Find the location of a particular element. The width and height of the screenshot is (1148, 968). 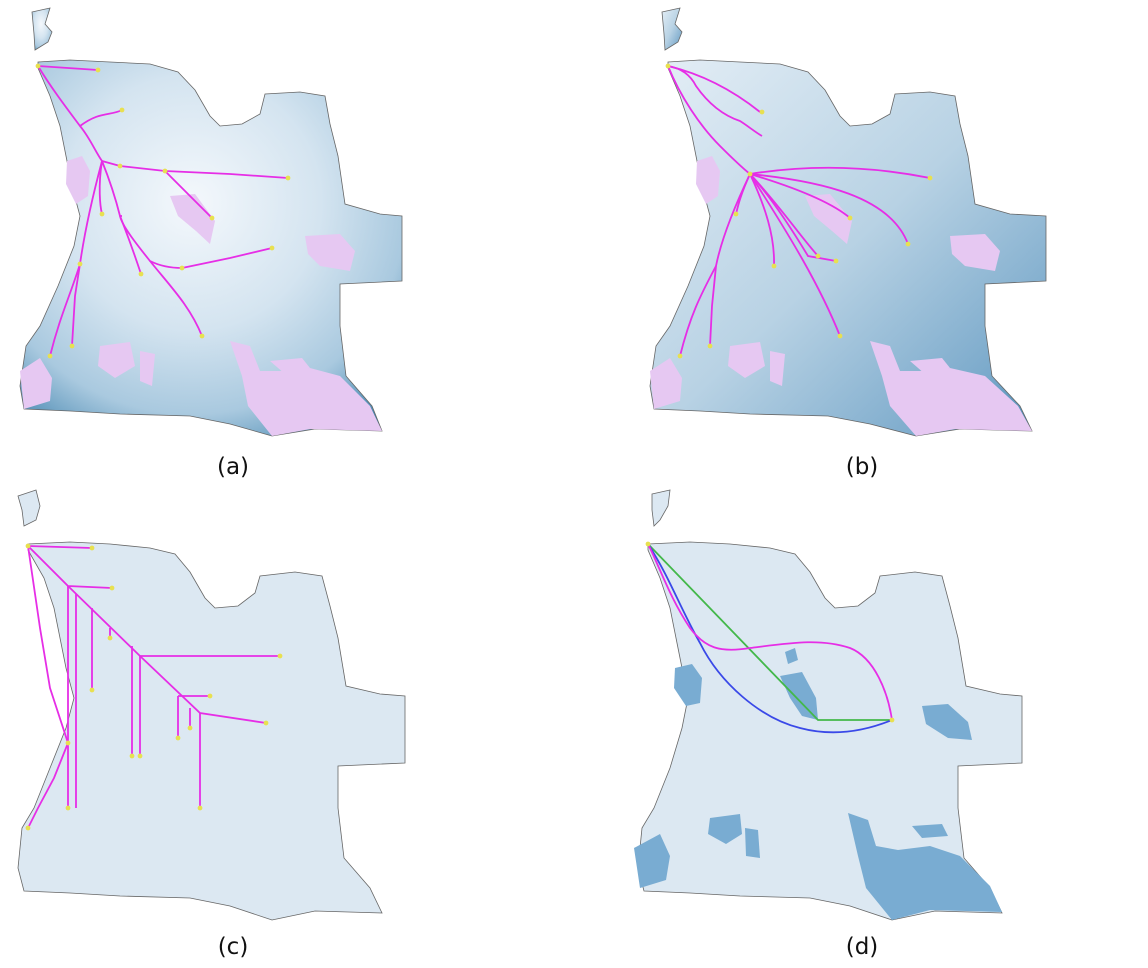

map-a-svg is located at coordinates (211, 222).